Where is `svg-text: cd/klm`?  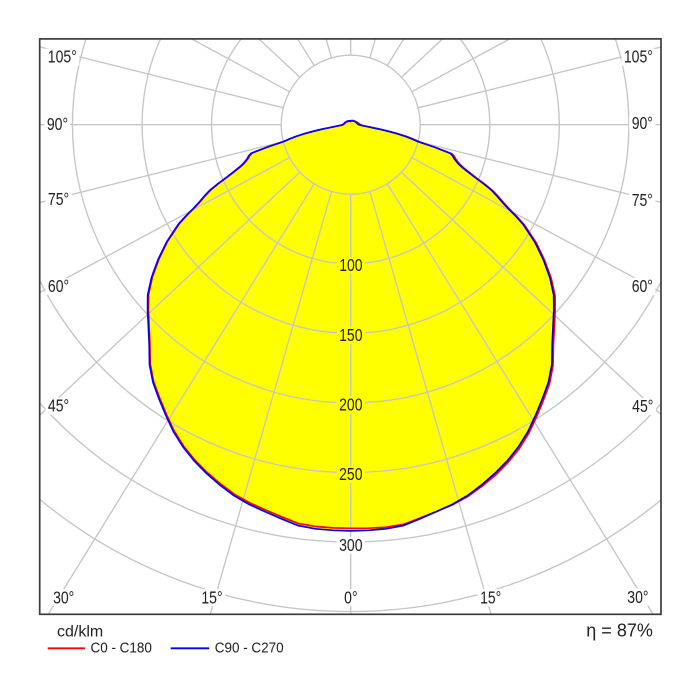 svg-text: cd/klm is located at coordinates (80, 631).